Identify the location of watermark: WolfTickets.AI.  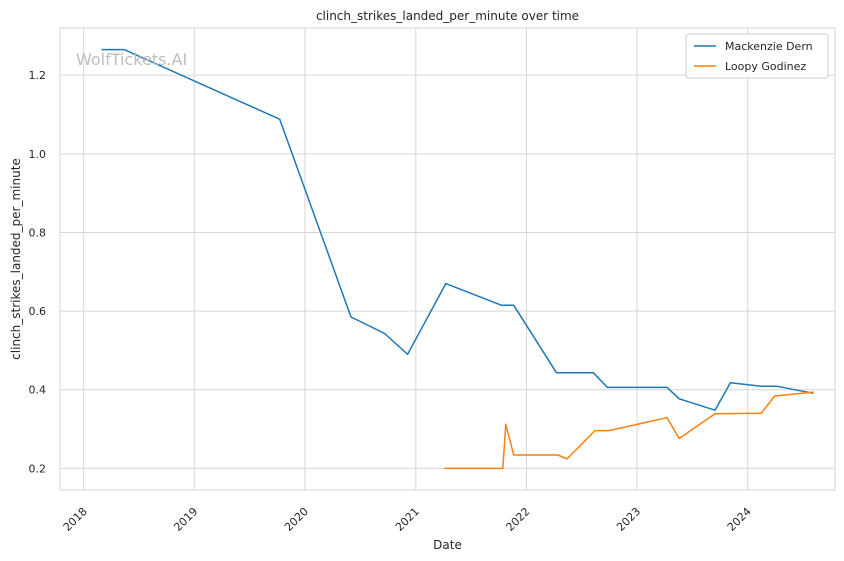
(131, 59).